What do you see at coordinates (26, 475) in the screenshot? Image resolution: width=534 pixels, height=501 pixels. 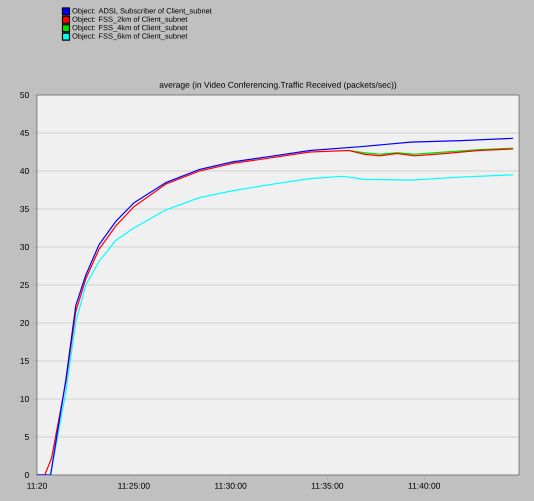 I see `y-tick-label: 0` at bounding box center [26, 475].